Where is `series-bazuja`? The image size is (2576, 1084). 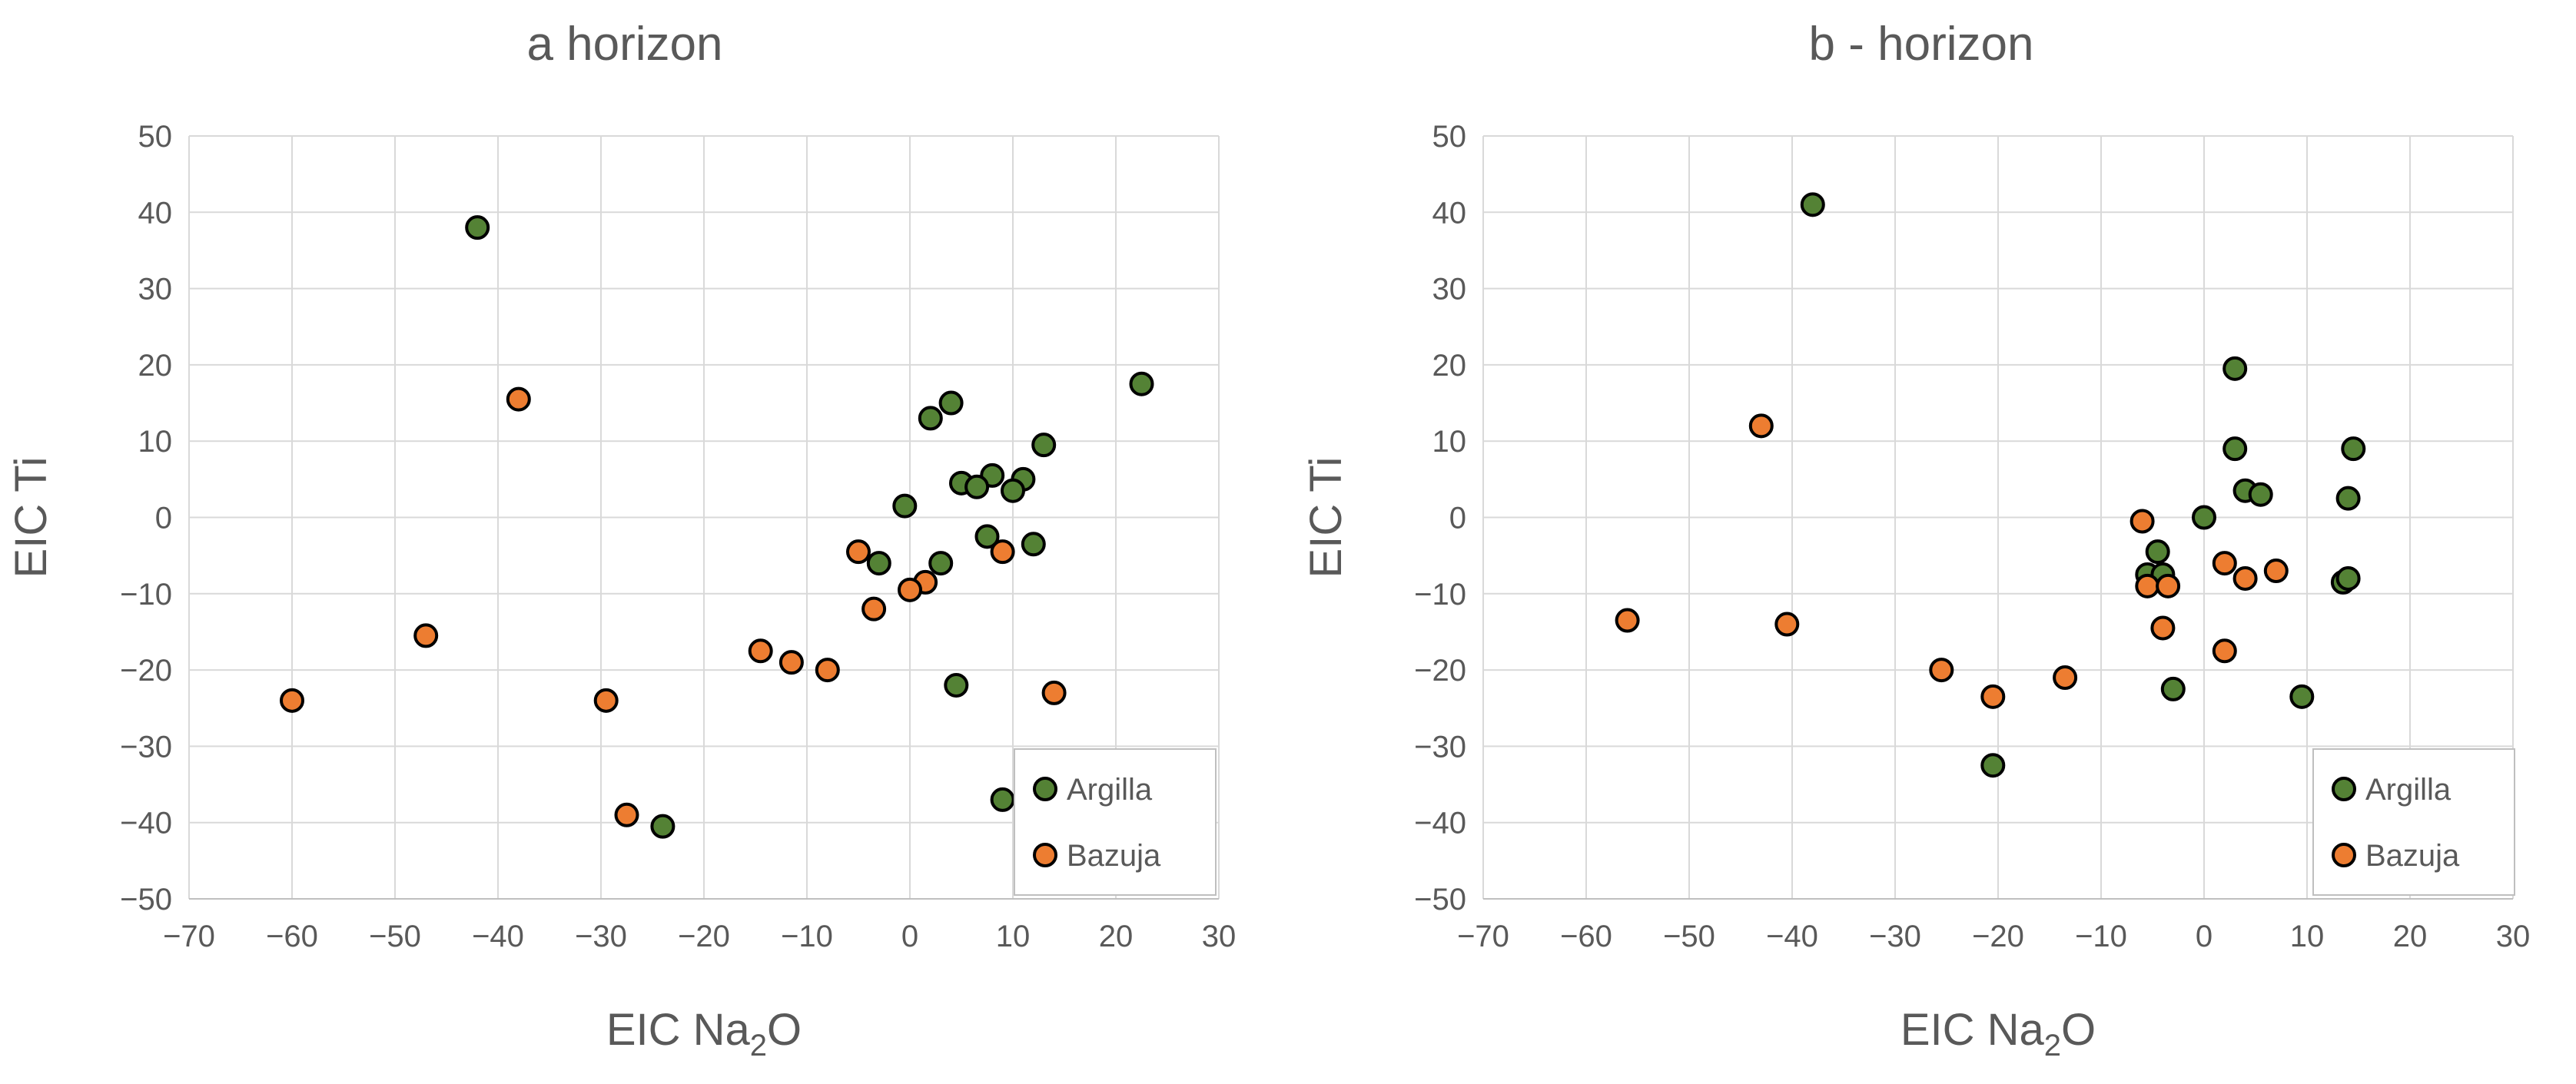
series-bazuja is located at coordinates (1952, 561).